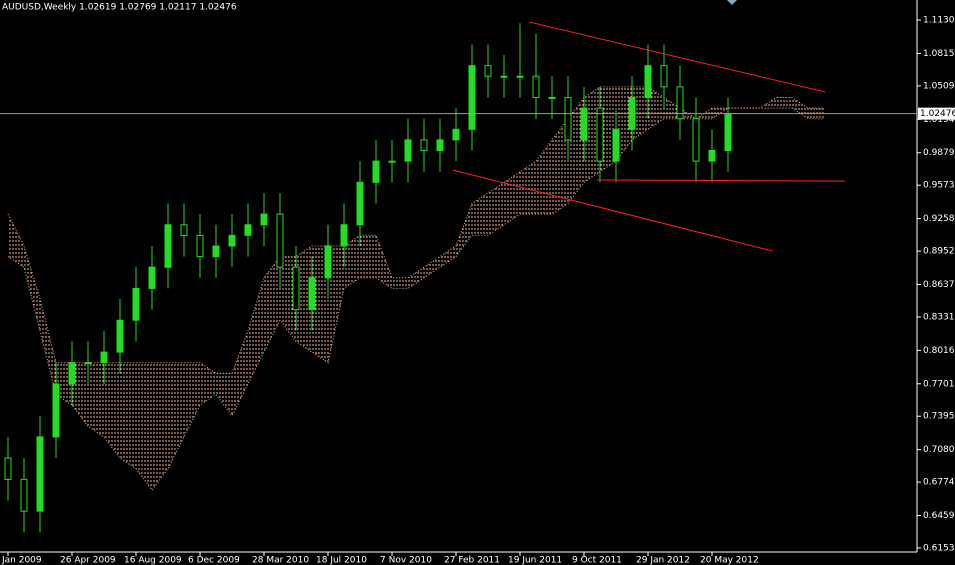  I want to click on x-tick-label: 27 Feb 2011, so click(472, 560).